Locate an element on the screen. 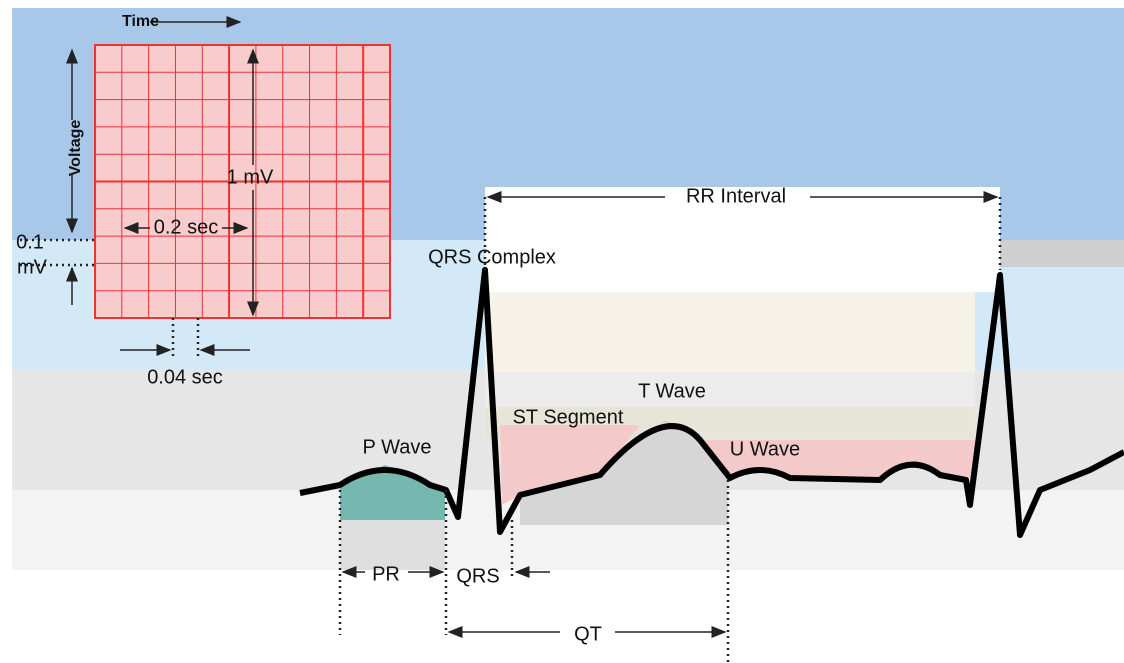 Image resolution: width=1124 pixels, height=663 pixels. small-box-value: 0.1 is located at coordinates (30, 242).